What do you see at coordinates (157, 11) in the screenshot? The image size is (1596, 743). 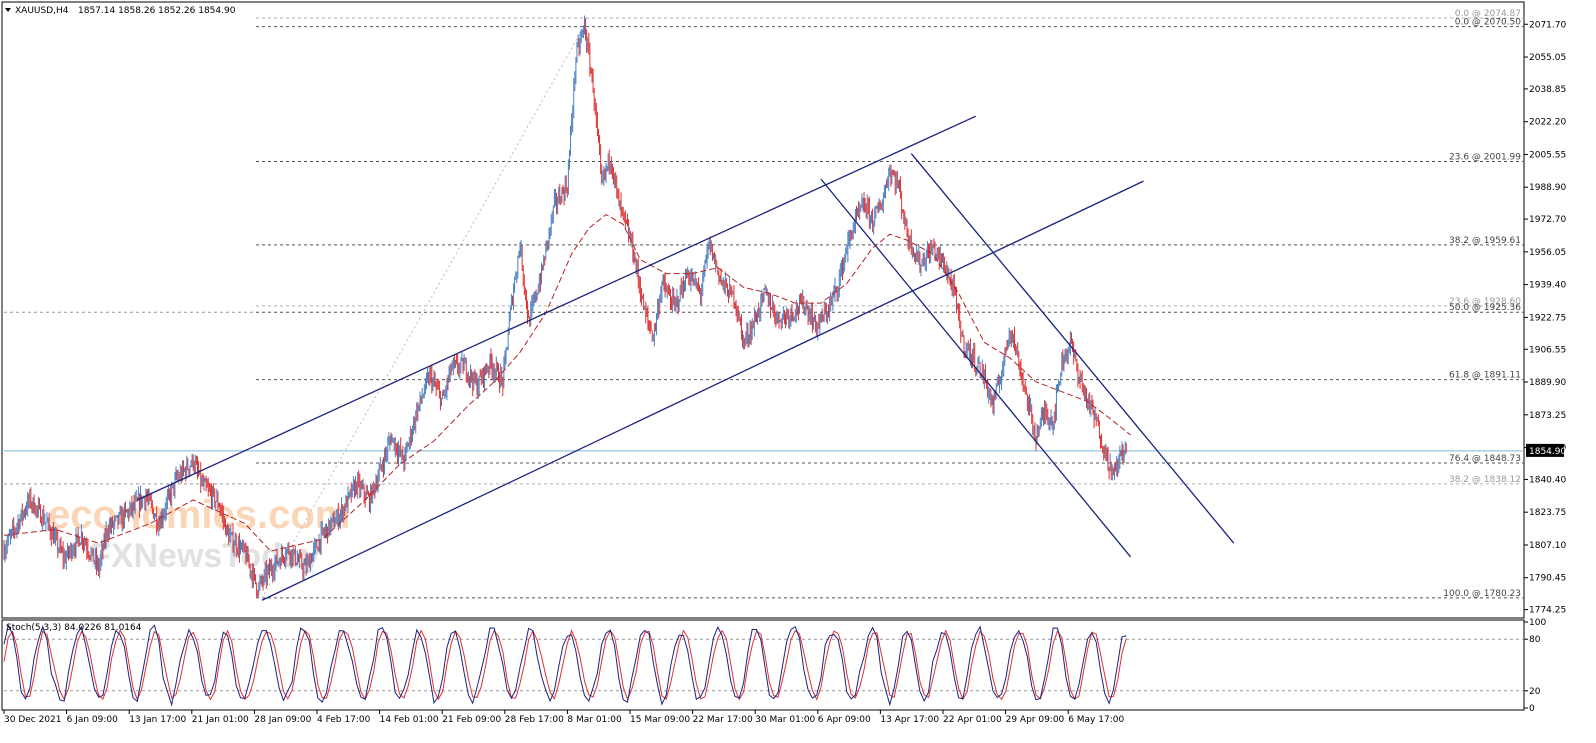 I see `chart-ohlc: 1857.14 1858.26 1852.26 1854.90` at bounding box center [157, 11].